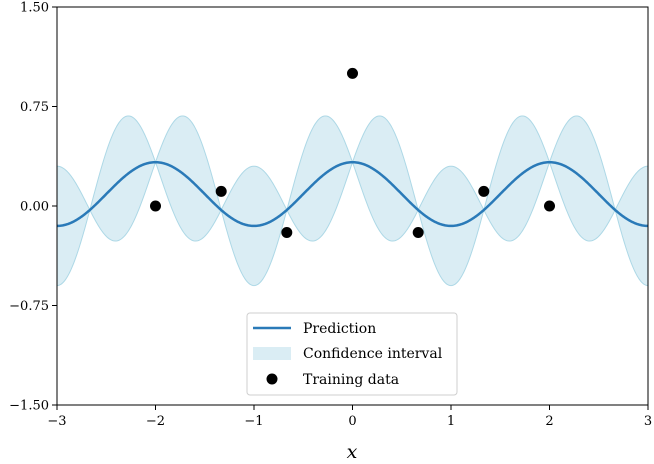  What do you see at coordinates (648, 421) in the screenshot?
I see `x-tick-label: 3` at bounding box center [648, 421].